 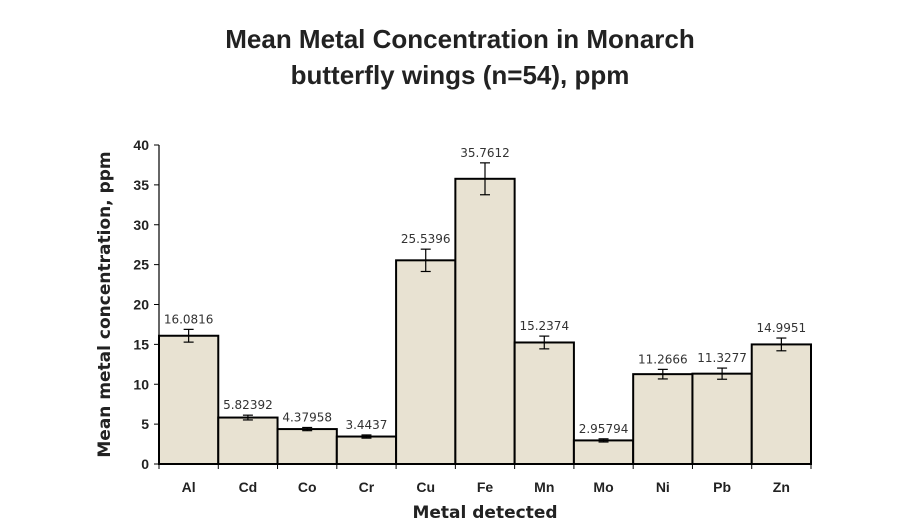 What do you see at coordinates (141, 305) in the screenshot?
I see `y-tick-label: 20` at bounding box center [141, 305].